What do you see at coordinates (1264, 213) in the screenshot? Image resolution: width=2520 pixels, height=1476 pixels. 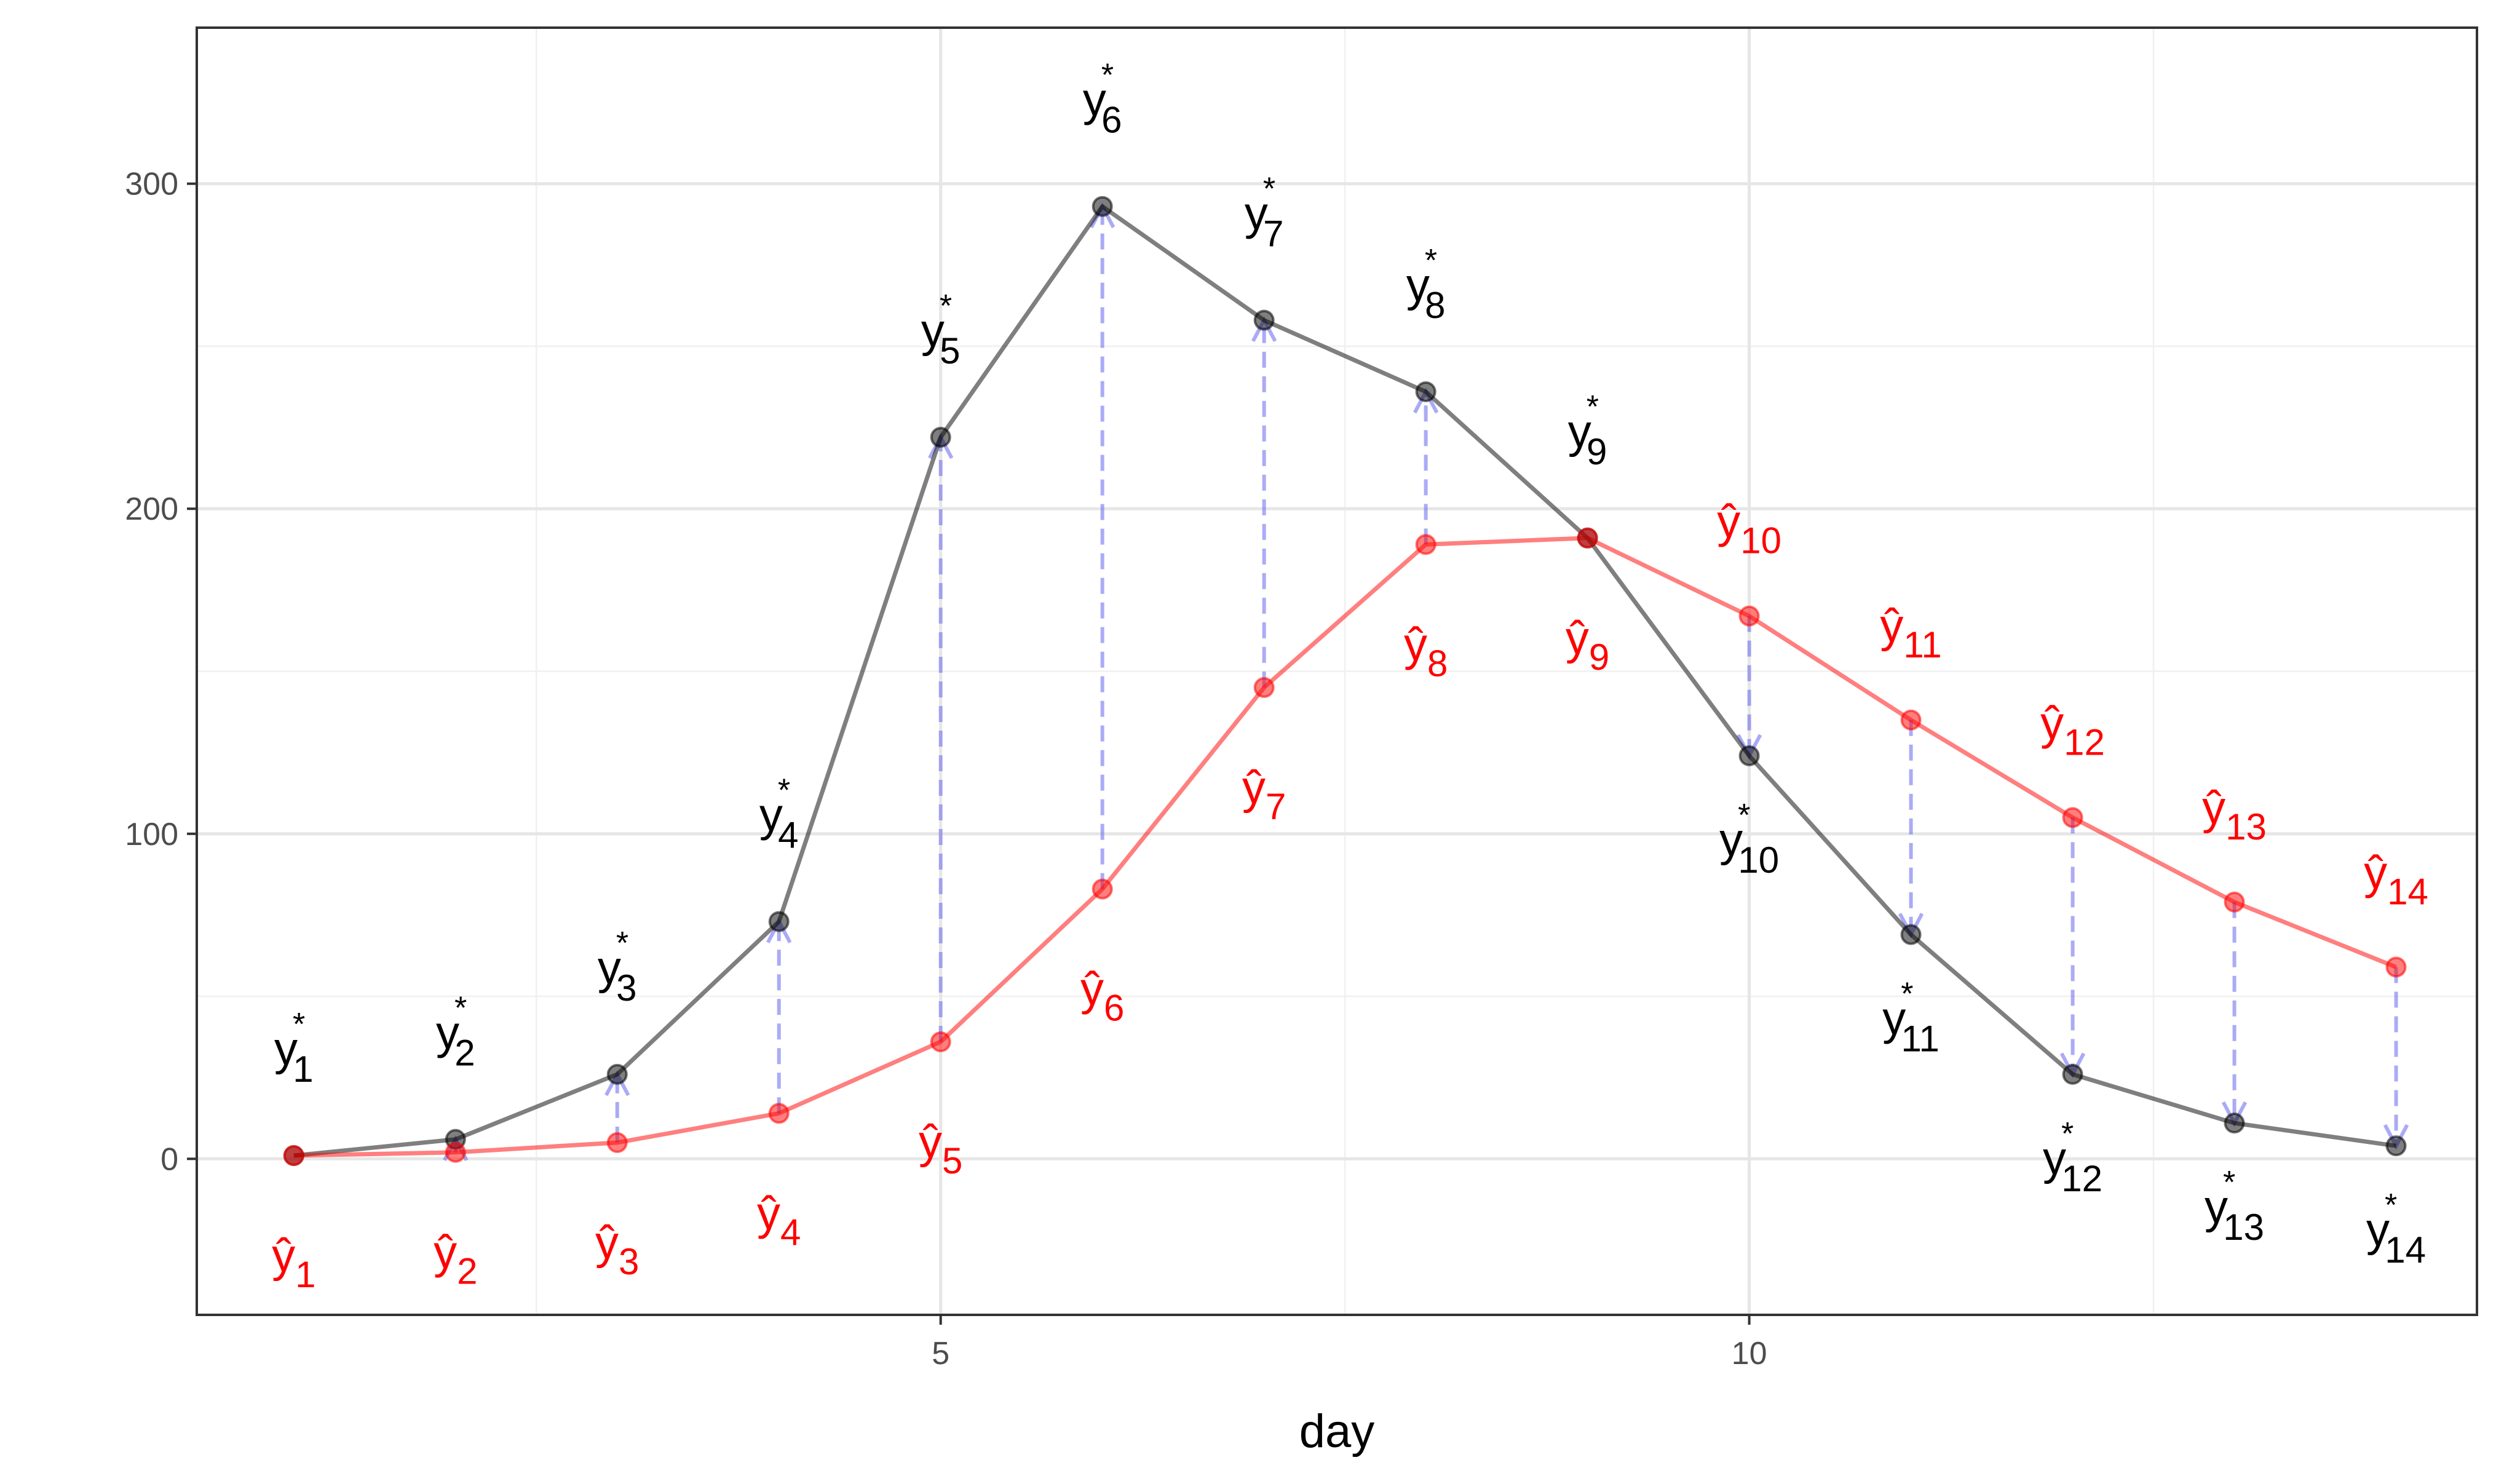 I see `point-label-observed: y* 7` at bounding box center [1264, 213].